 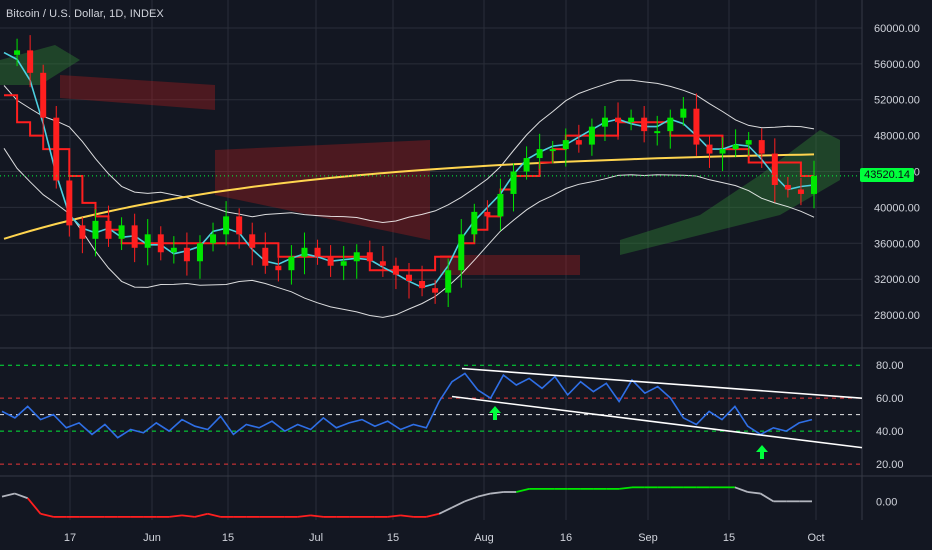 I want to click on price-tick-label: 36000.00, so click(x=897, y=244).